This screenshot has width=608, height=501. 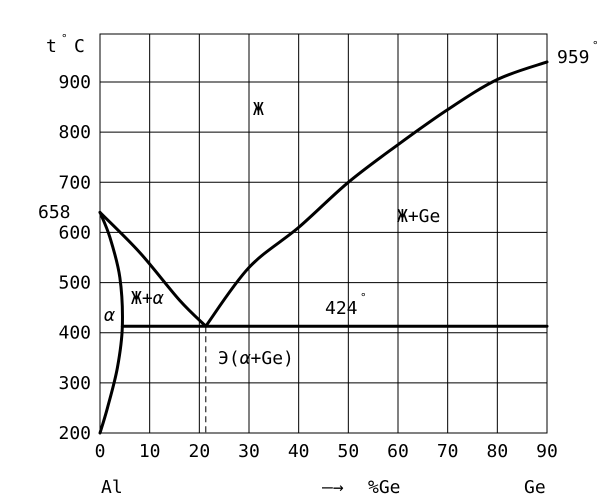 What do you see at coordinates (418, 216) in the screenshot?
I see `region-liquid-ge: Ж+Ge` at bounding box center [418, 216].